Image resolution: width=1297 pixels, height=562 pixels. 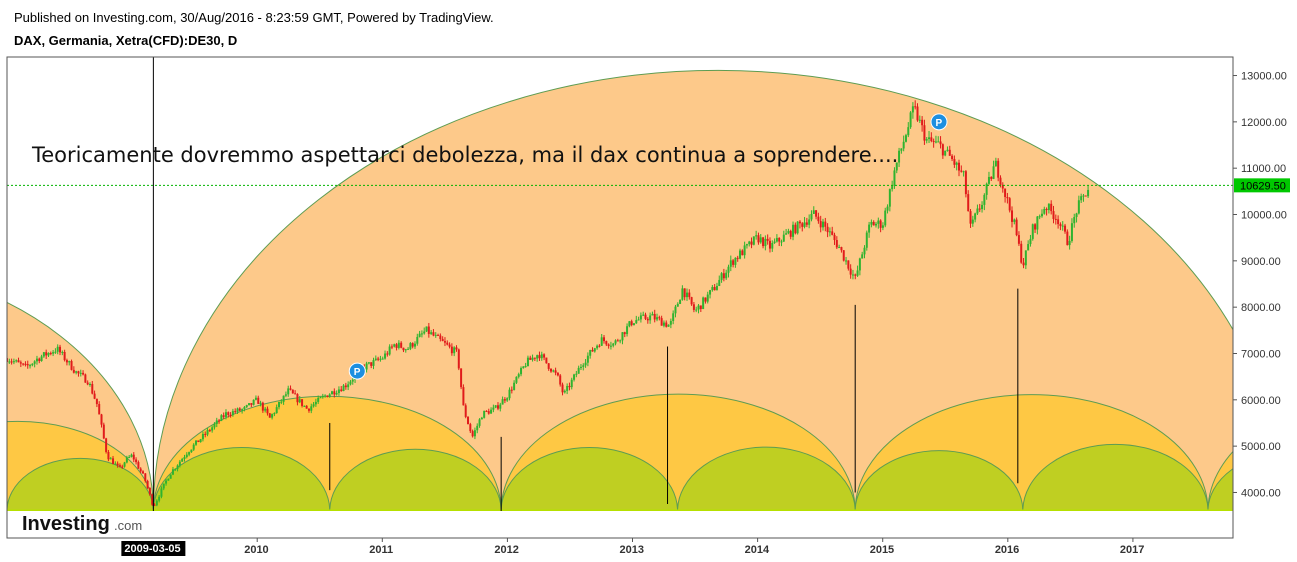 What do you see at coordinates (1261, 447) in the screenshot?
I see `y-tick-label: 5000.00` at bounding box center [1261, 447].